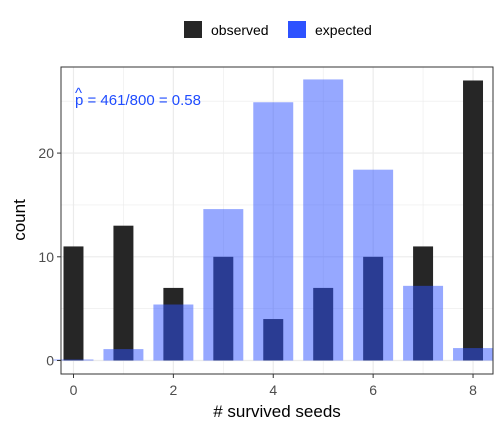 This screenshot has width=504, height=432. Describe the element at coordinates (277, 411) in the screenshot. I see `x-axis-title: # survived seeds` at that location.